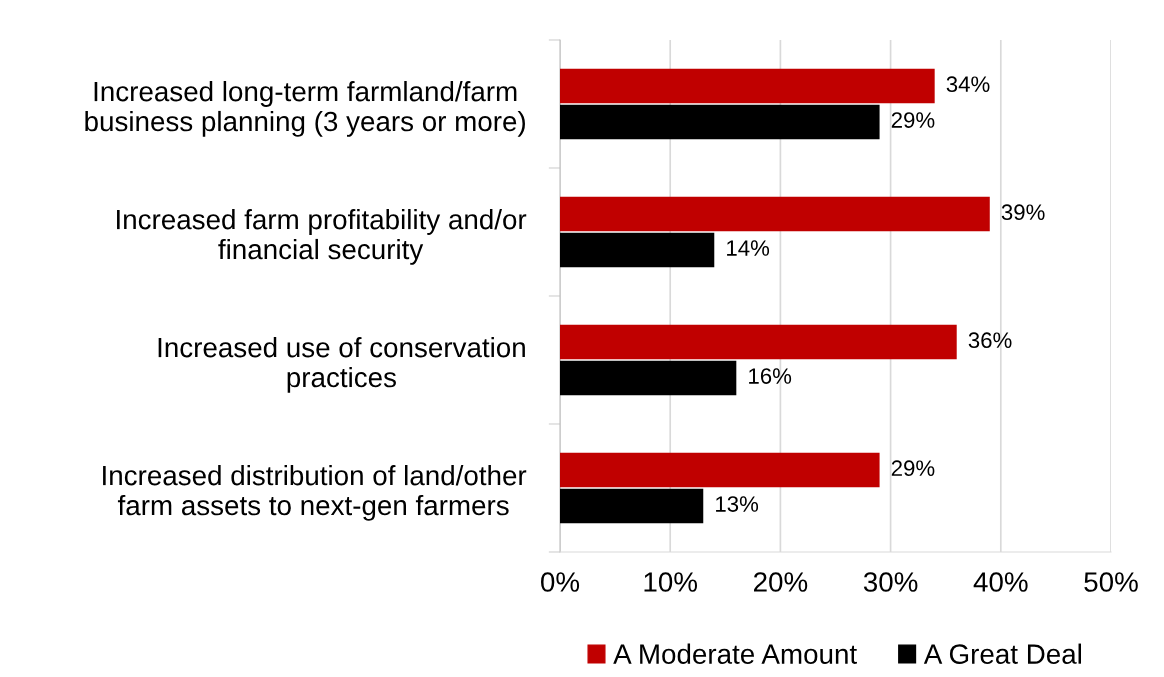 This screenshot has height=677, width=1164. What do you see at coordinates (770, 376) in the screenshot?
I see `data-label: 16%` at bounding box center [770, 376].